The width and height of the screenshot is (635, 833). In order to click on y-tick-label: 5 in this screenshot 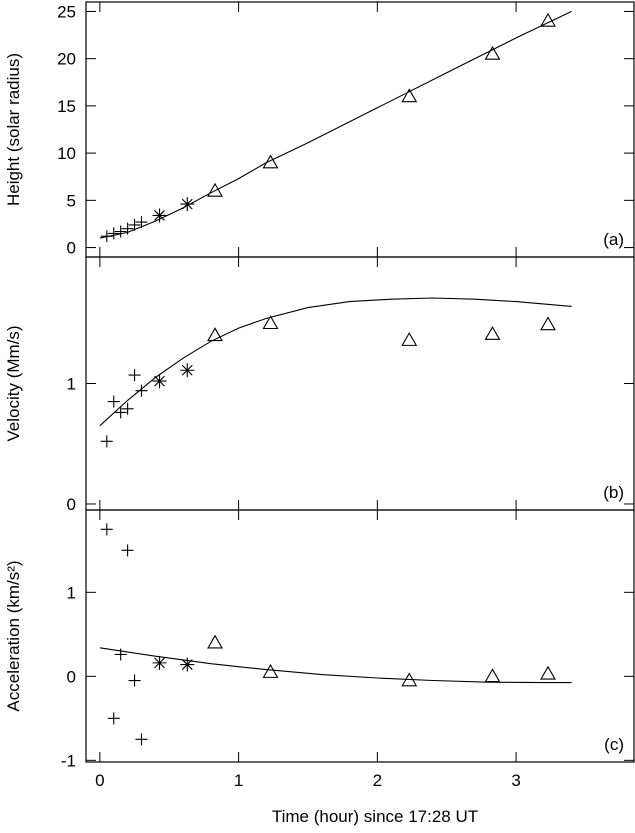, I will do `click(71, 200)`.